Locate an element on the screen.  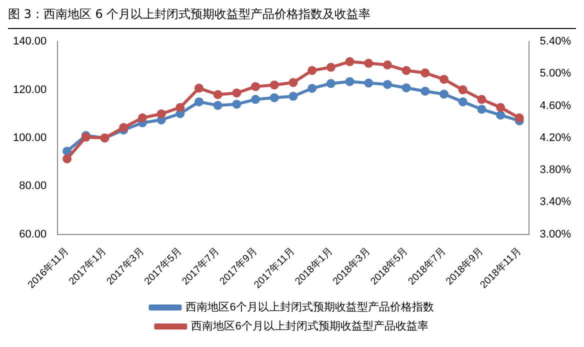
legend-label: 西南地区6个月以上封闭式预期收益型产品价格指数 is located at coordinates (310, 307).